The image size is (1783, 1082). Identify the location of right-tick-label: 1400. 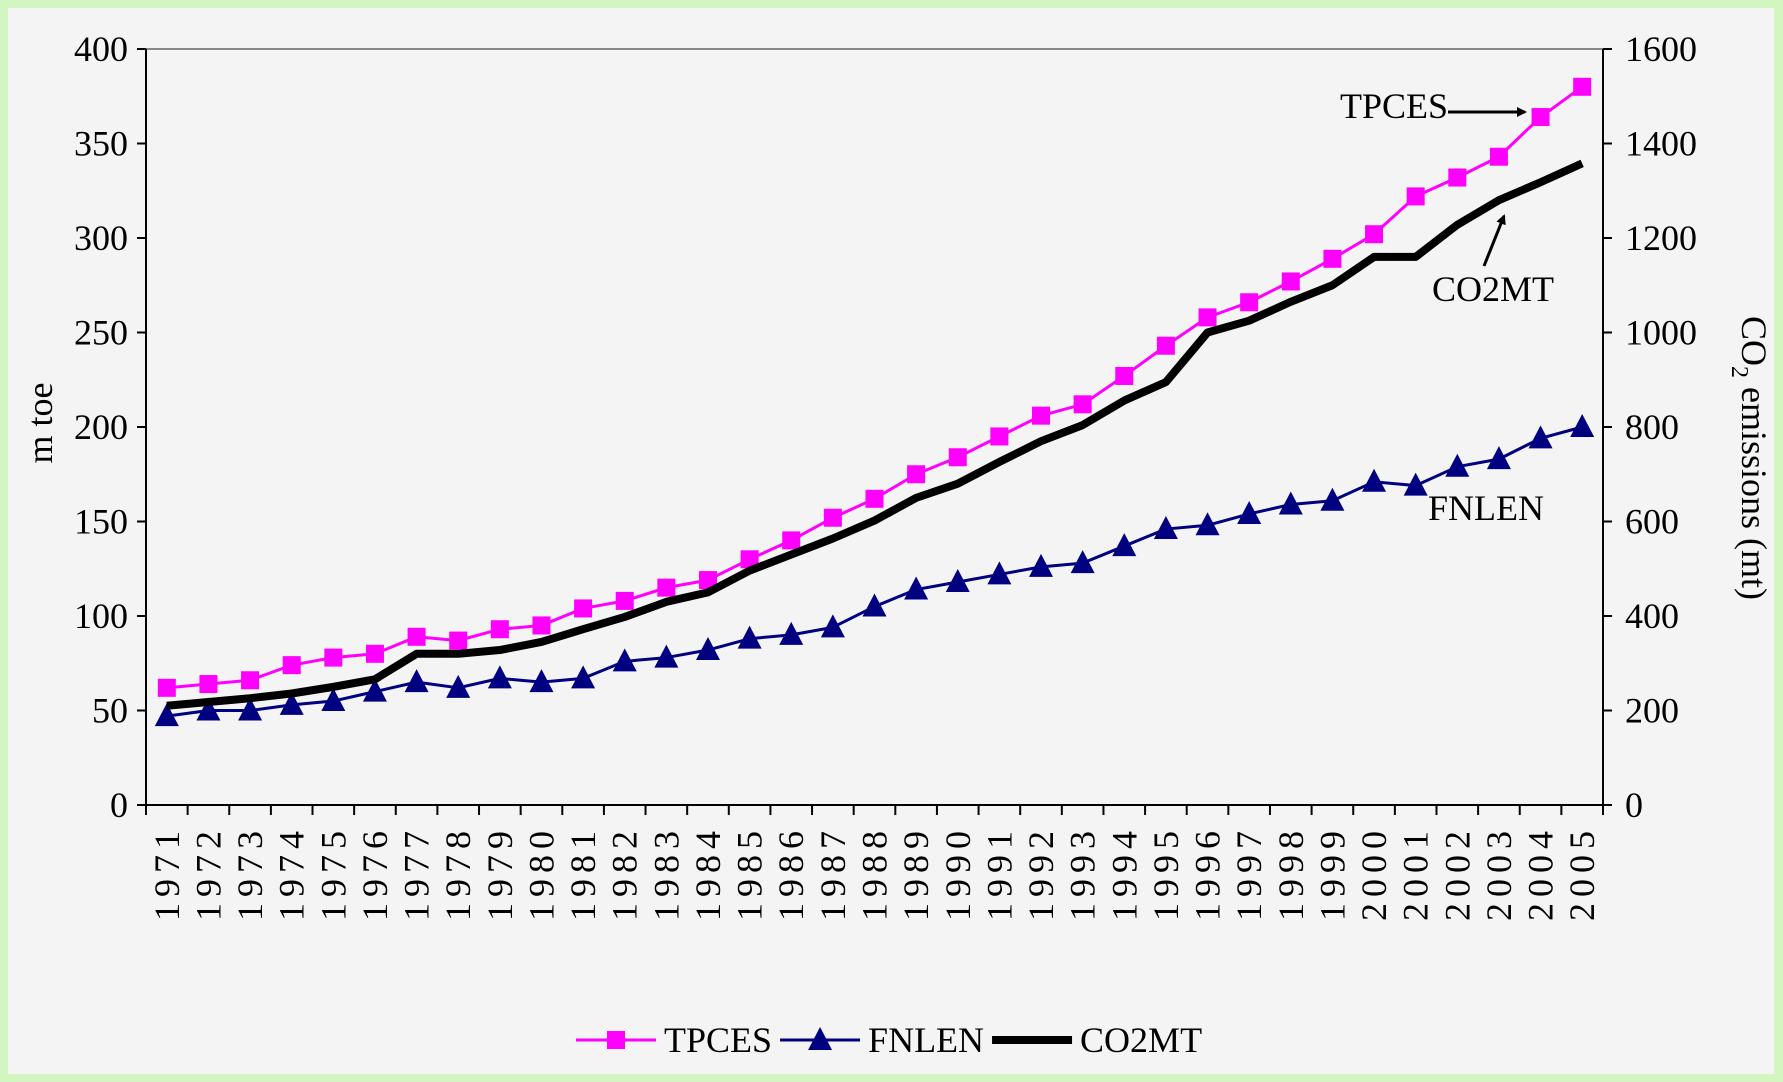
(1661, 144).